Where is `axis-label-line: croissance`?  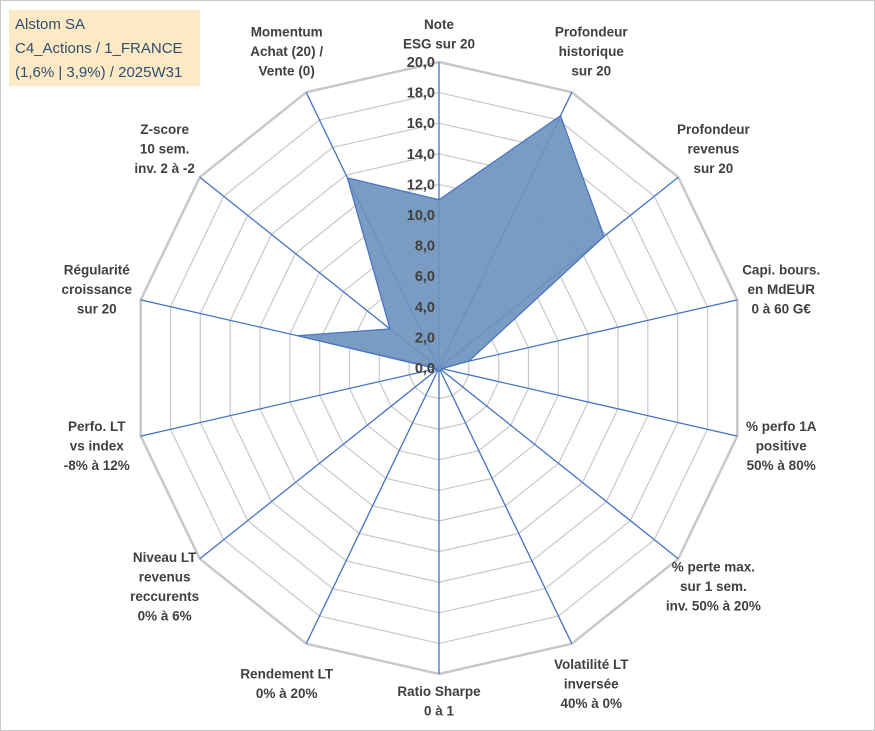
axis-label-line: croissance is located at coordinates (97, 289).